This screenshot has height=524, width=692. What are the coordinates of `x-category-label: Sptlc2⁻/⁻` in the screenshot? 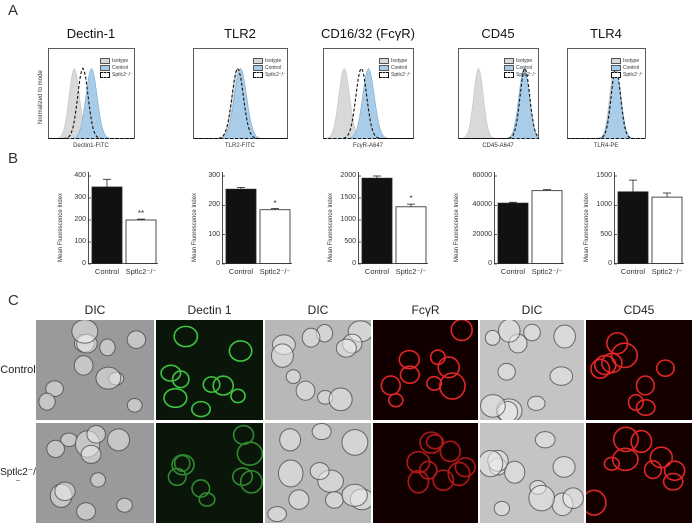 It's located at (547, 271).